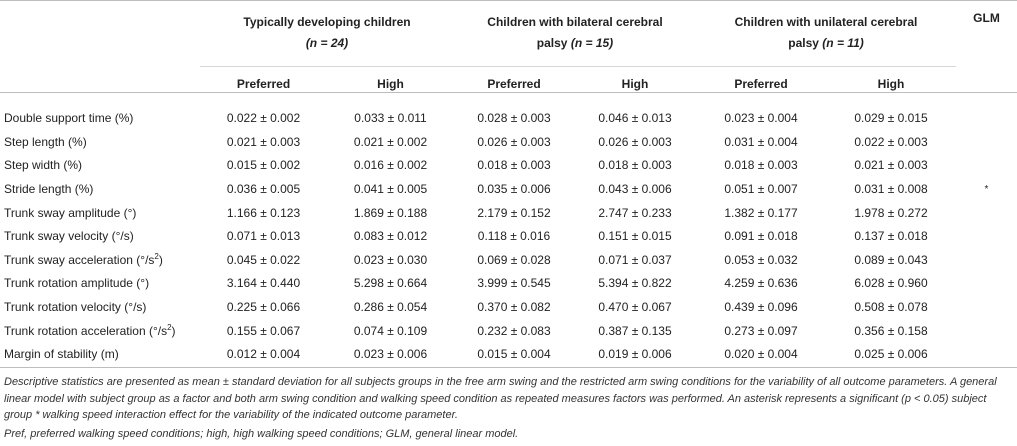 Image resolution: width=1017 pixels, height=446 pixels. I want to click on value-cell: 0.470 ± 0.067, so click(635, 307).